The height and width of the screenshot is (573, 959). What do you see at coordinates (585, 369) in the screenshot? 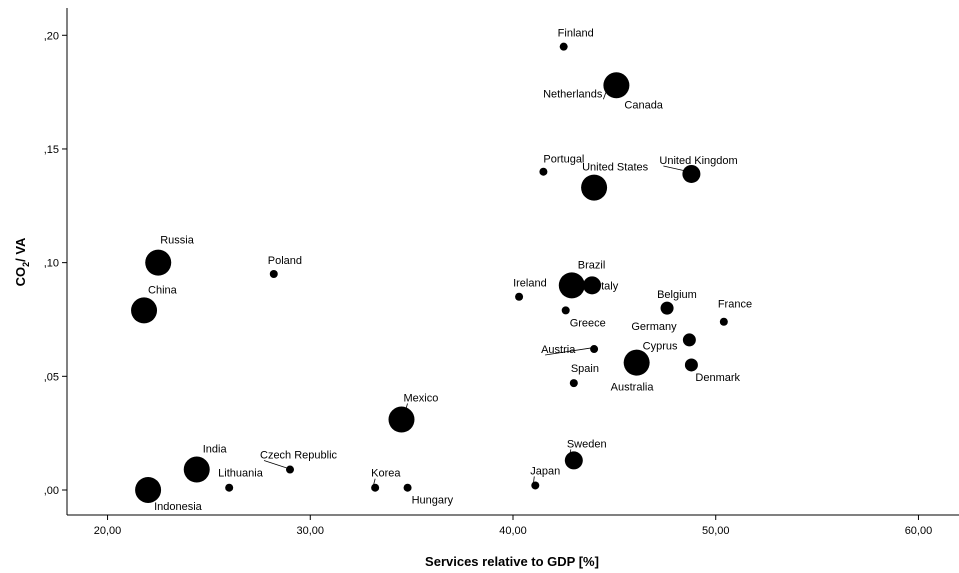
I see `label-spain: Spain` at bounding box center [585, 369].